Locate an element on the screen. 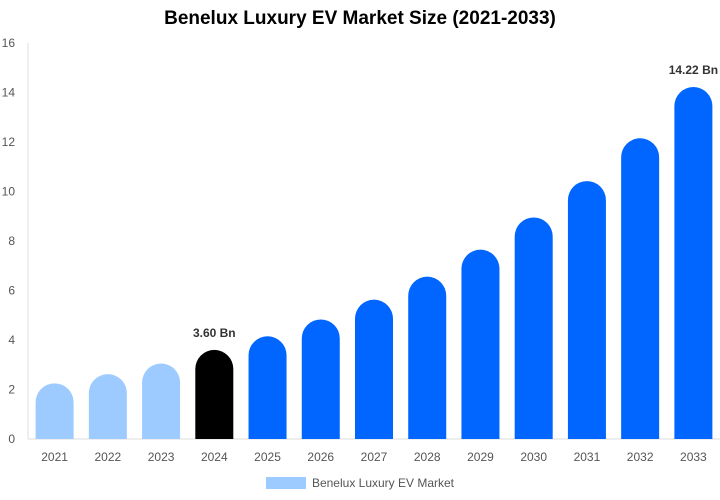 The image size is (720, 500). bar-2028 is located at coordinates (427, 357).